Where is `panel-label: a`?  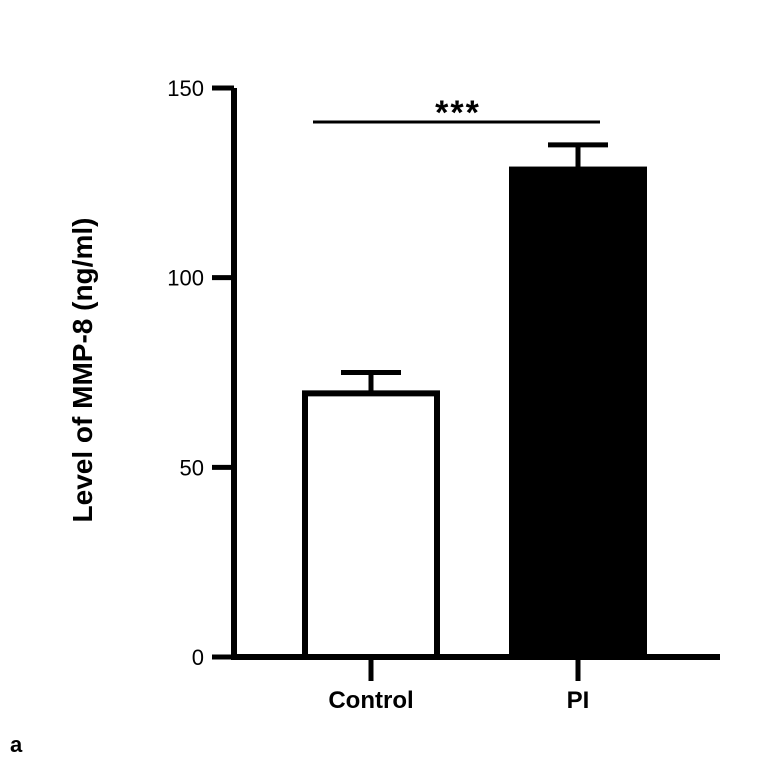
panel-label: a is located at coordinates (16, 744).